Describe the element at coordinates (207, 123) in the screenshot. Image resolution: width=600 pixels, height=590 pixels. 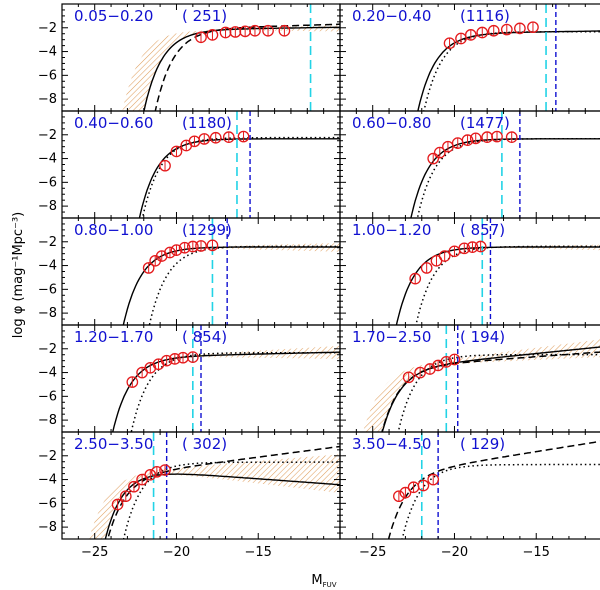
I see `galaxy-count-label: (1180)` at that location.